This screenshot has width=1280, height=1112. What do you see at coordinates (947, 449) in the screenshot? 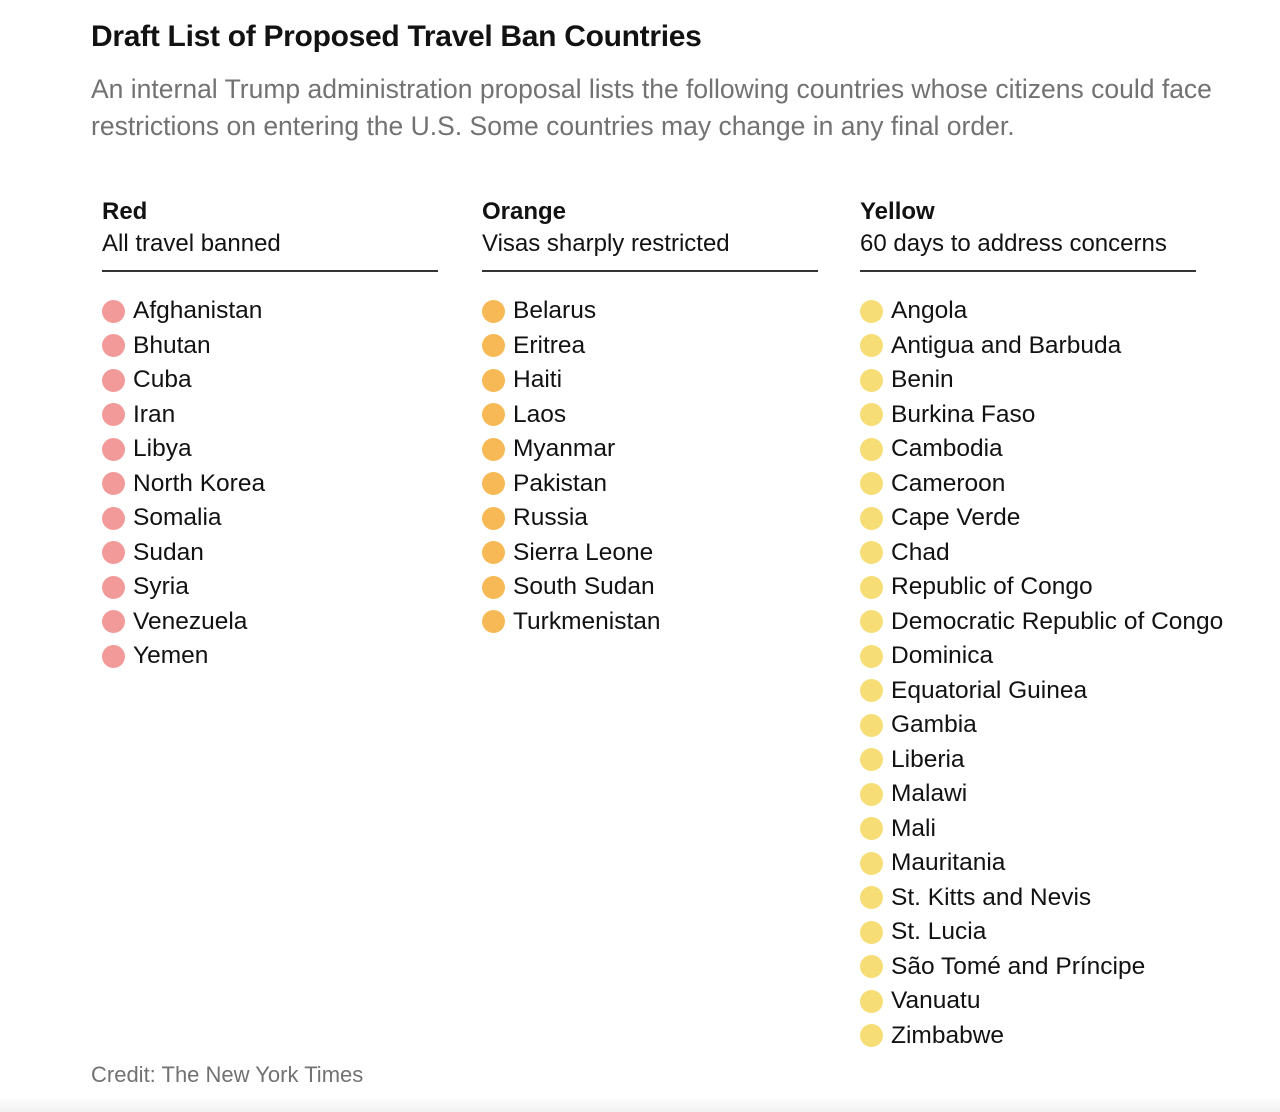
I see `country-name: Cambodia` at bounding box center [947, 449].